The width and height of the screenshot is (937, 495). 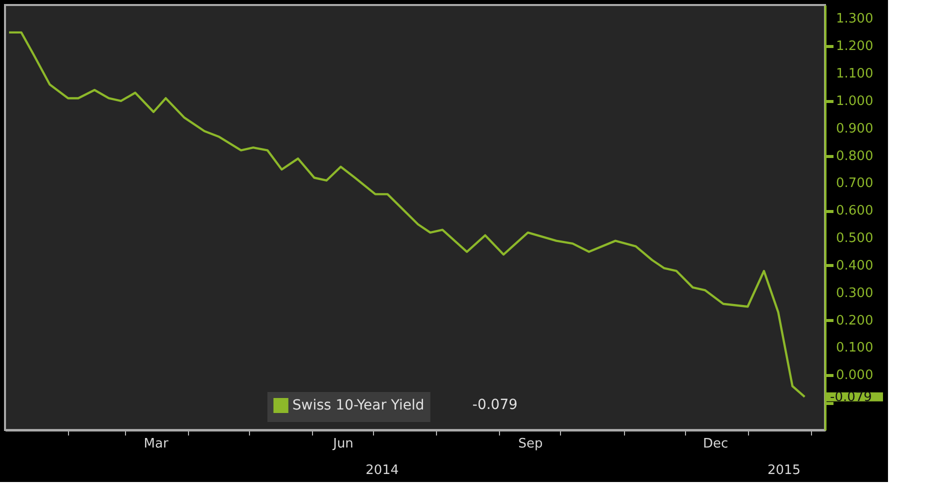 What do you see at coordinates (855, 266) in the screenshot?
I see `y-tick-label: 0.400` at bounding box center [855, 266].